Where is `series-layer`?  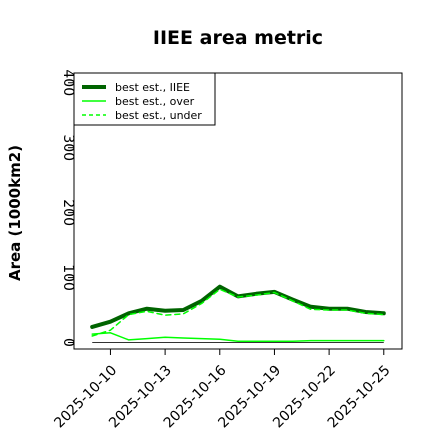
series-layer is located at coordinates (238, 313).